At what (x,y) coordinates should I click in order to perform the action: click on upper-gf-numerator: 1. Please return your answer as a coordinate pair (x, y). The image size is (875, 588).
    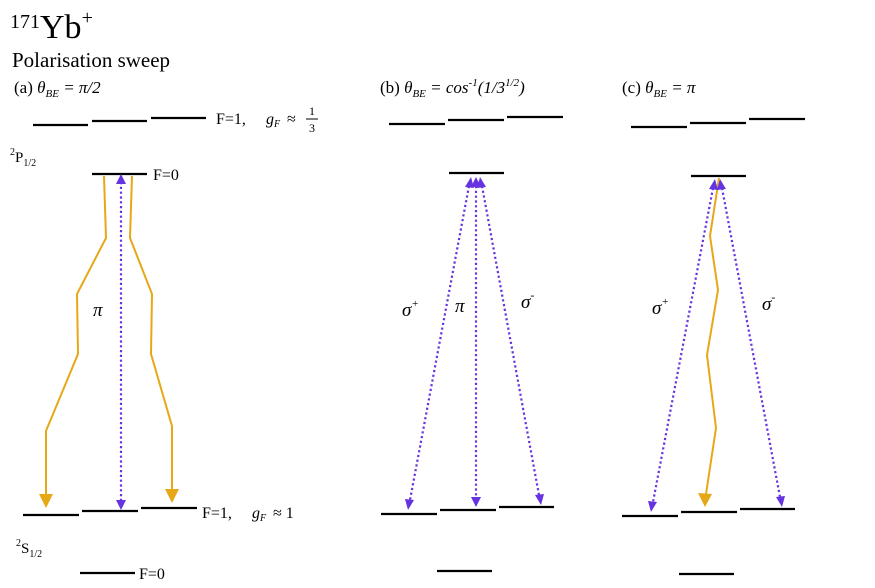
    Looking at the image, I should click on (312, 111).